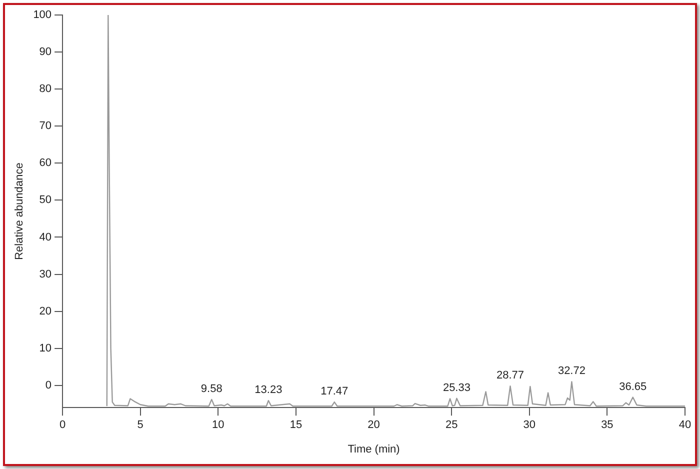 The image size is (700, 469). What do you see at coordinates (211, 388) in the screenshot?
I see `annotation: 9.58` at bounding box center [211, 388].